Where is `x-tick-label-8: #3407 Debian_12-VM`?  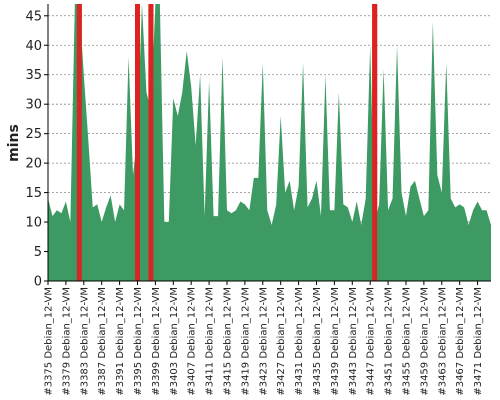
x-tick-label-8: #3407 Debian_12-VM is located at coordinates (192, 341).